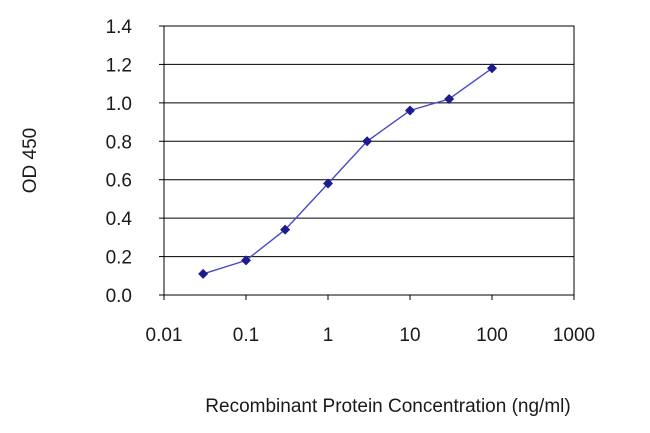 The width and height of the screenshot is (650, 433). What do you see at coordinates (246, 335) in the screenshot?
I see `x-tick-label: 0.1` at bounding box center [246, 335].